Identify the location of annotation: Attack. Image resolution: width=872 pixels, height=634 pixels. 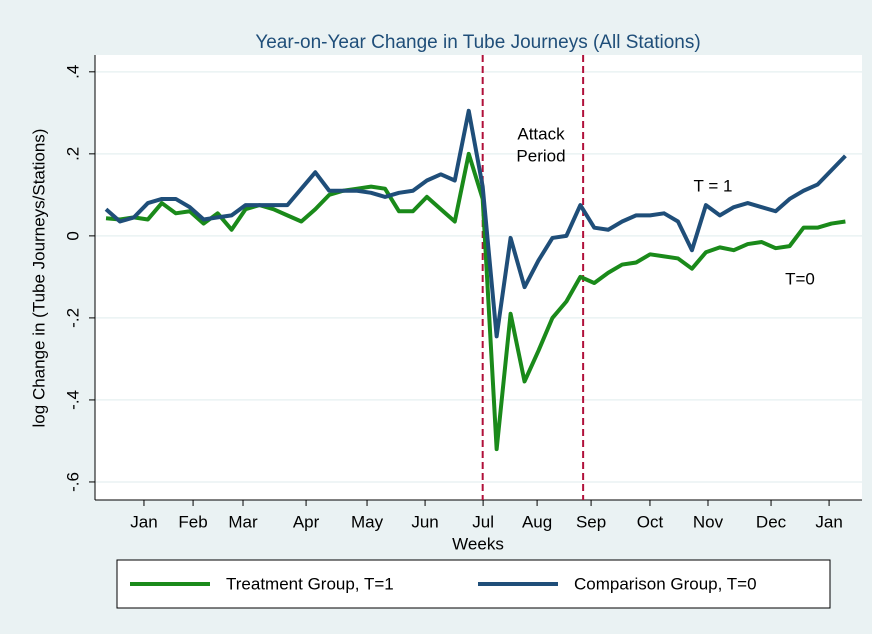
(541, 133).